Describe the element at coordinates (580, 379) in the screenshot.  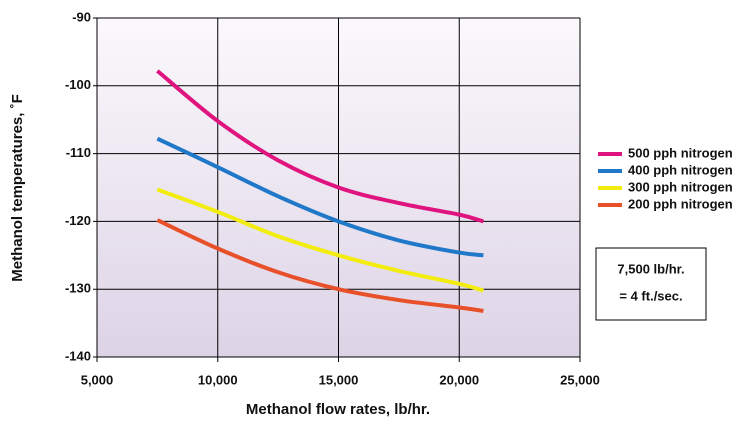
I see `x-tick-label: 25,000` at that location.